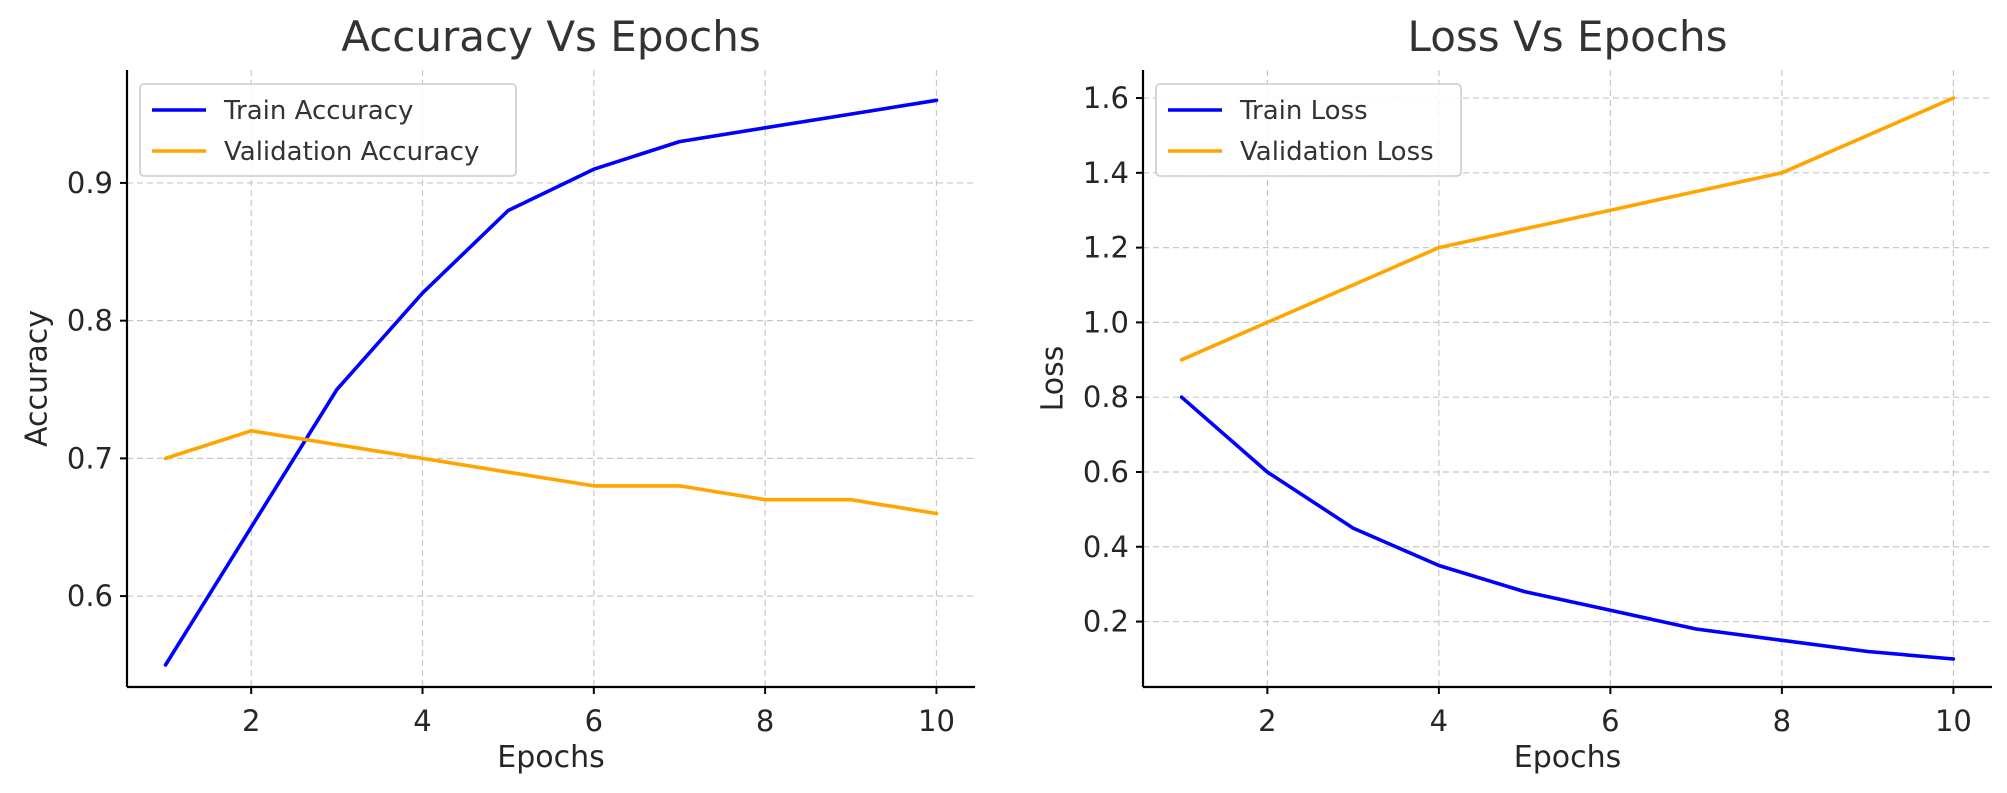 This screenshot has height=793, width=2007. I want to click on legend-label-validation-accuracy: Validation Accuracy, so click(351, 152).